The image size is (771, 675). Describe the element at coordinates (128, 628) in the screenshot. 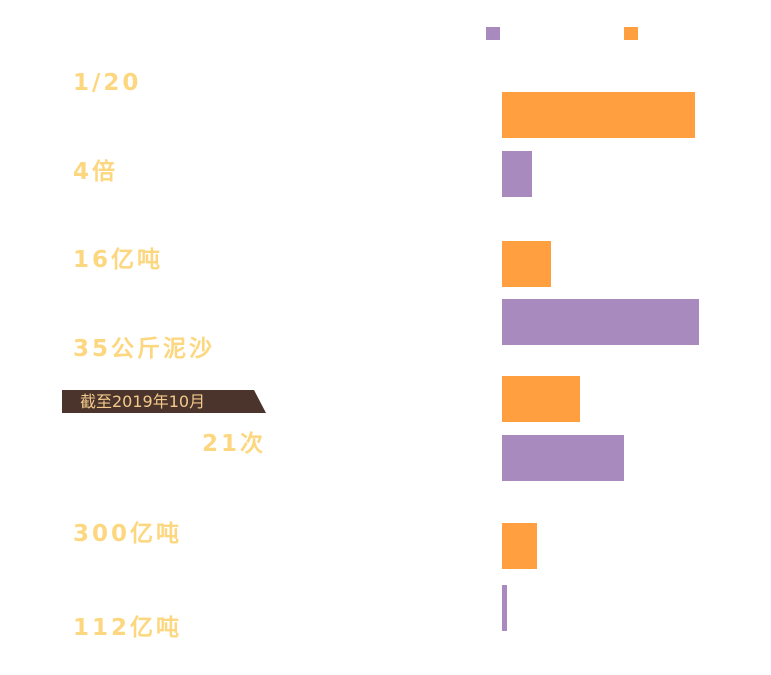

I see `label-112-billion-tons: 112亿吨` at that location.